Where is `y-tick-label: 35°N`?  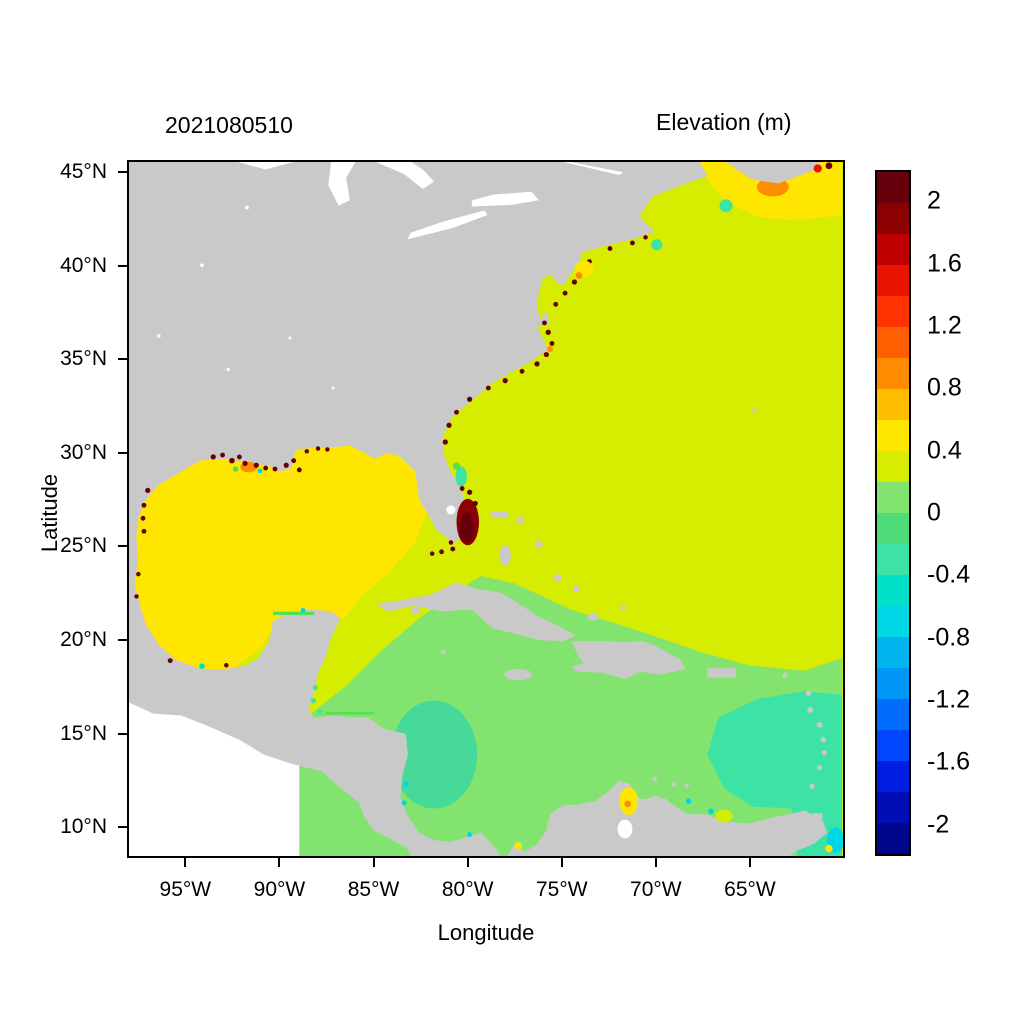 y-tick-label: 35°N is located at coordinates (83, 359).